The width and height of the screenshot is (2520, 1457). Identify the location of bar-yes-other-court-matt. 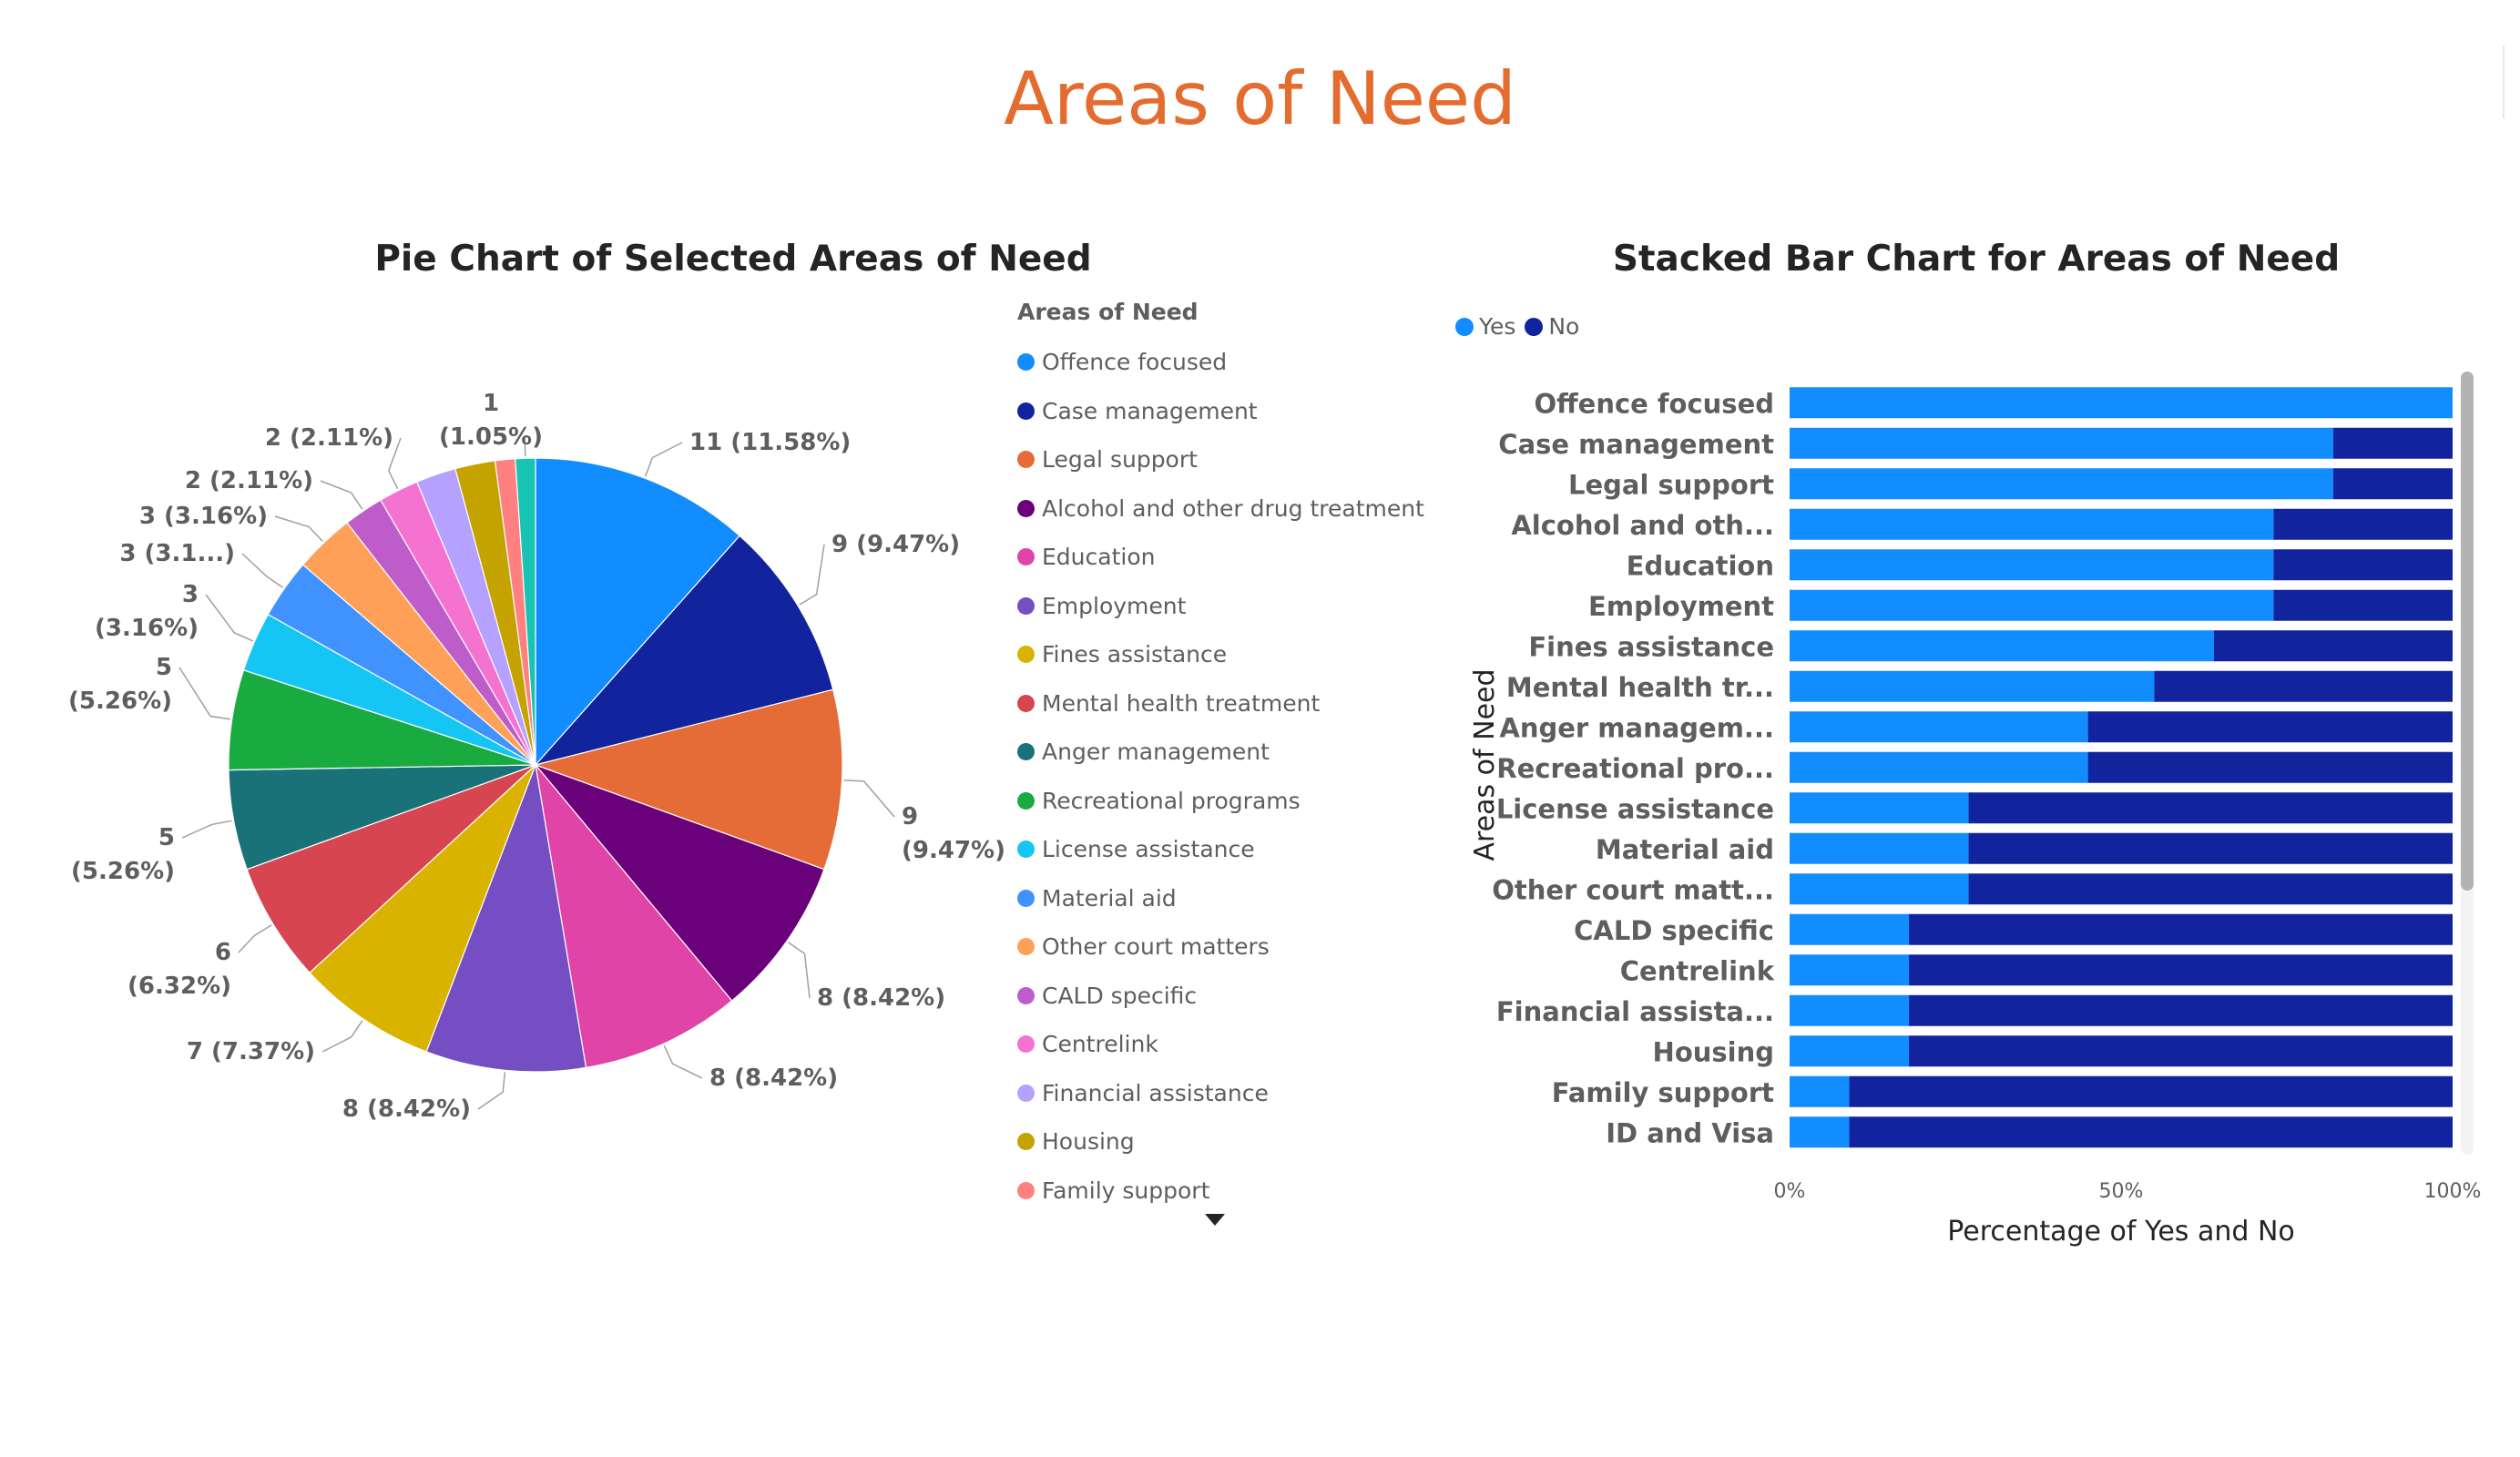
(1879, 889).